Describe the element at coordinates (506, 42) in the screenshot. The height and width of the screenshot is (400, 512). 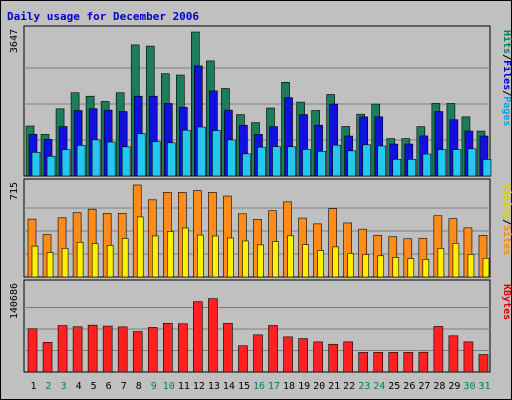
I see `legend-hits: Hits` at that location.